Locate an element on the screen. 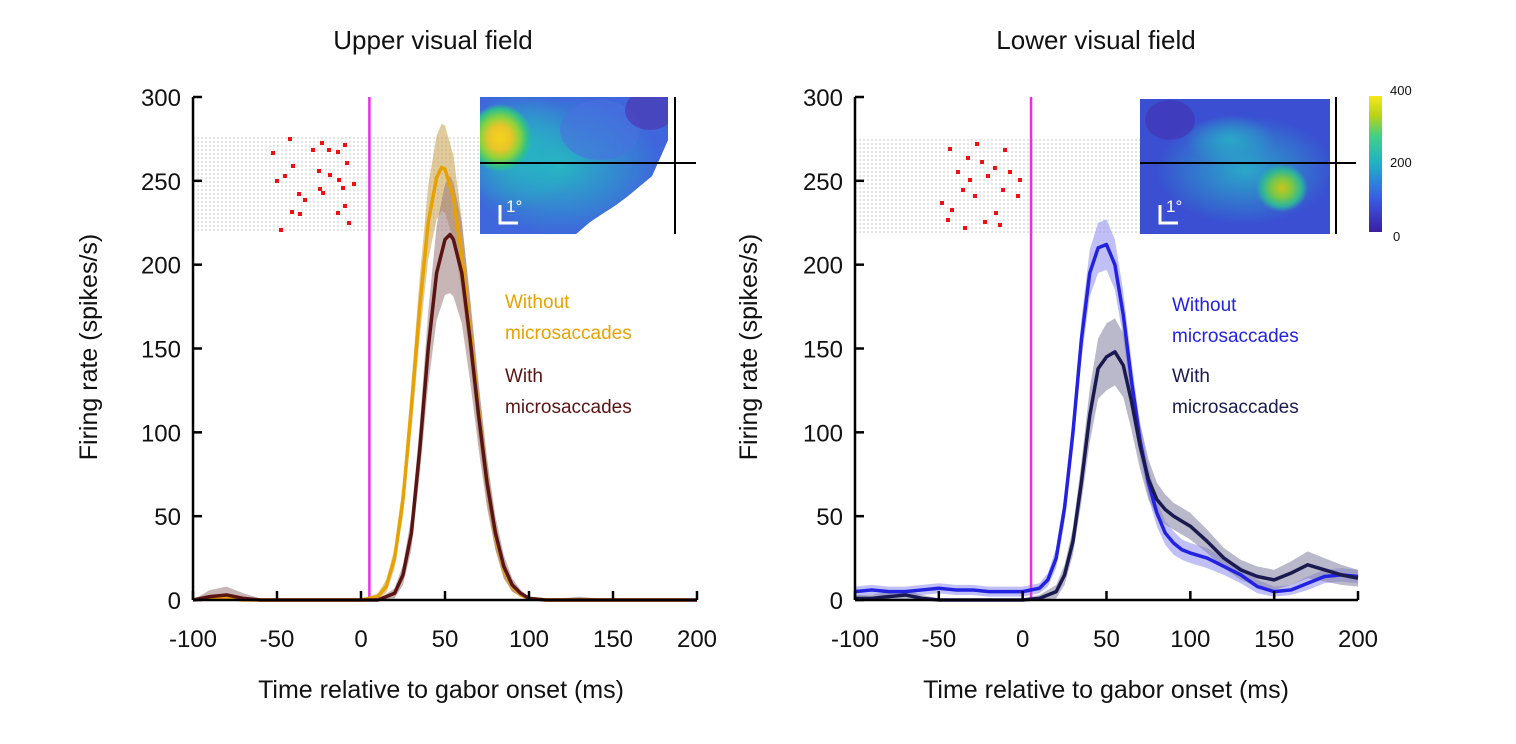 The width and height of the screenshot is (1516, 744). raster-band is located at coordinates (997, 186).